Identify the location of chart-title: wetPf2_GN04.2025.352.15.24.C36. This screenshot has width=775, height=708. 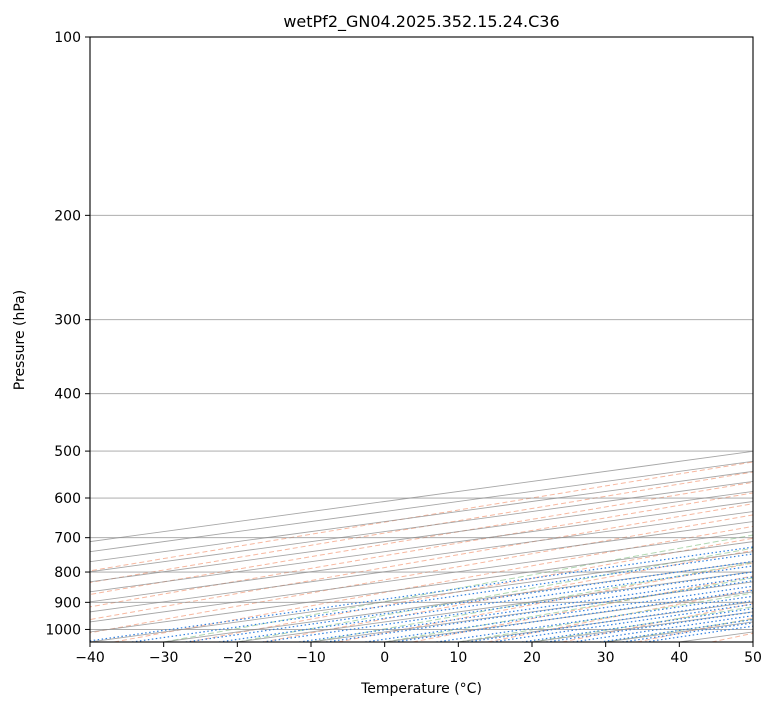
(421, 22).